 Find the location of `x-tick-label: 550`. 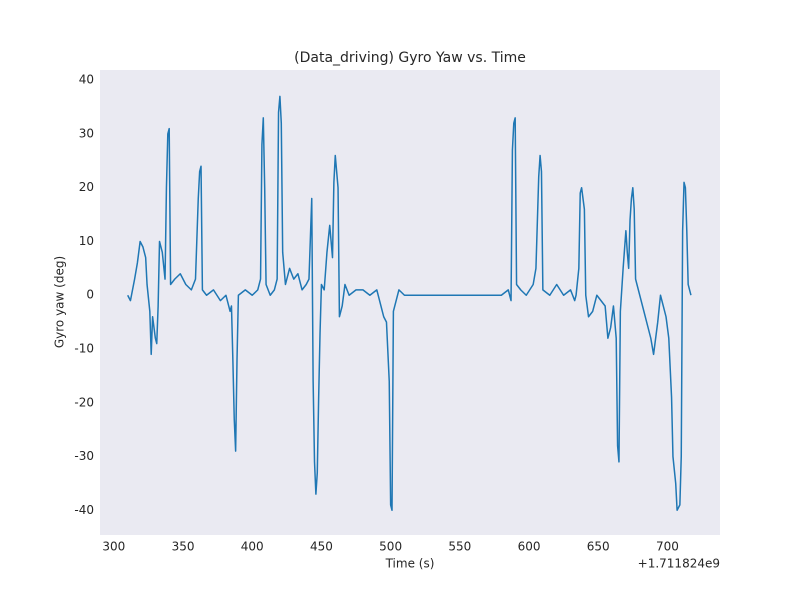

x-tick-label: 550 is located at coordinates (459, 547).